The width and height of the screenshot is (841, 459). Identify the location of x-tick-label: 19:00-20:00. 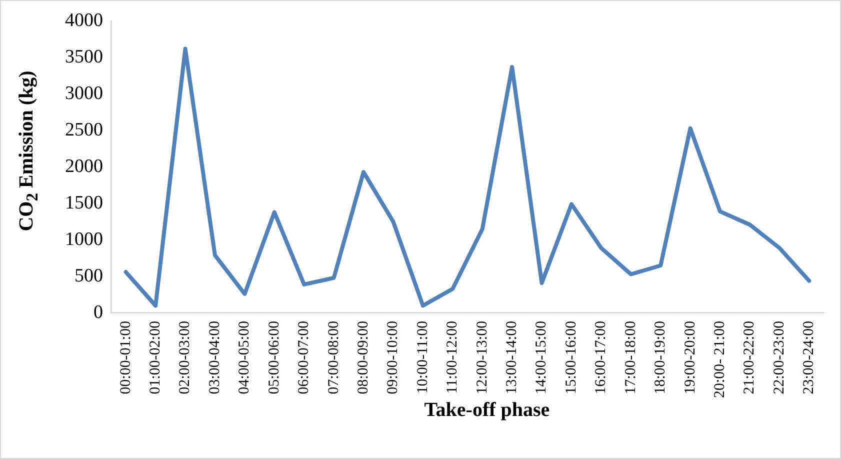
(690, 357).